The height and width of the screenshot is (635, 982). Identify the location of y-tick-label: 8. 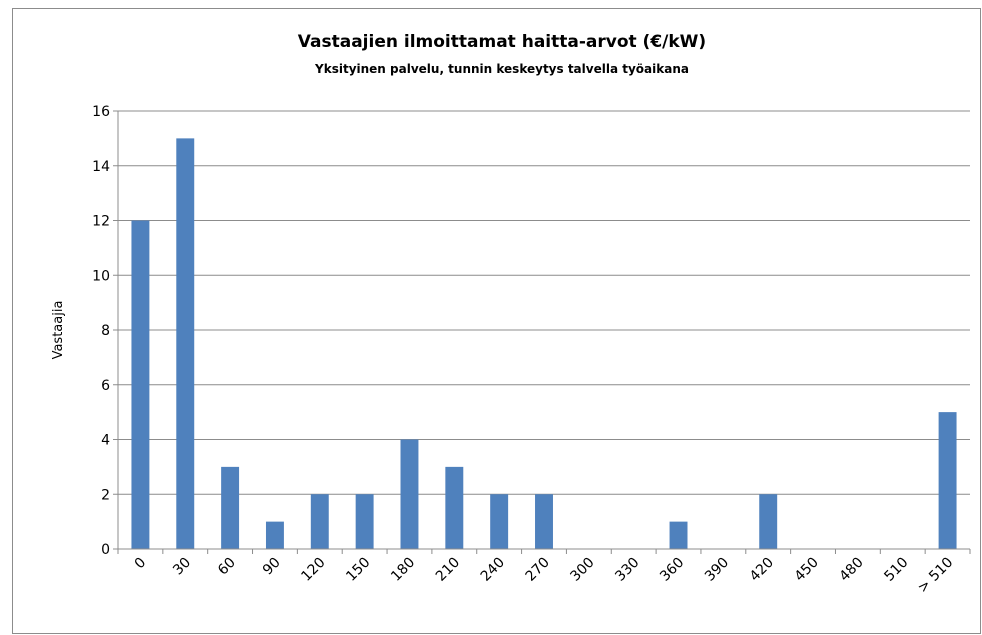
(105, 331).